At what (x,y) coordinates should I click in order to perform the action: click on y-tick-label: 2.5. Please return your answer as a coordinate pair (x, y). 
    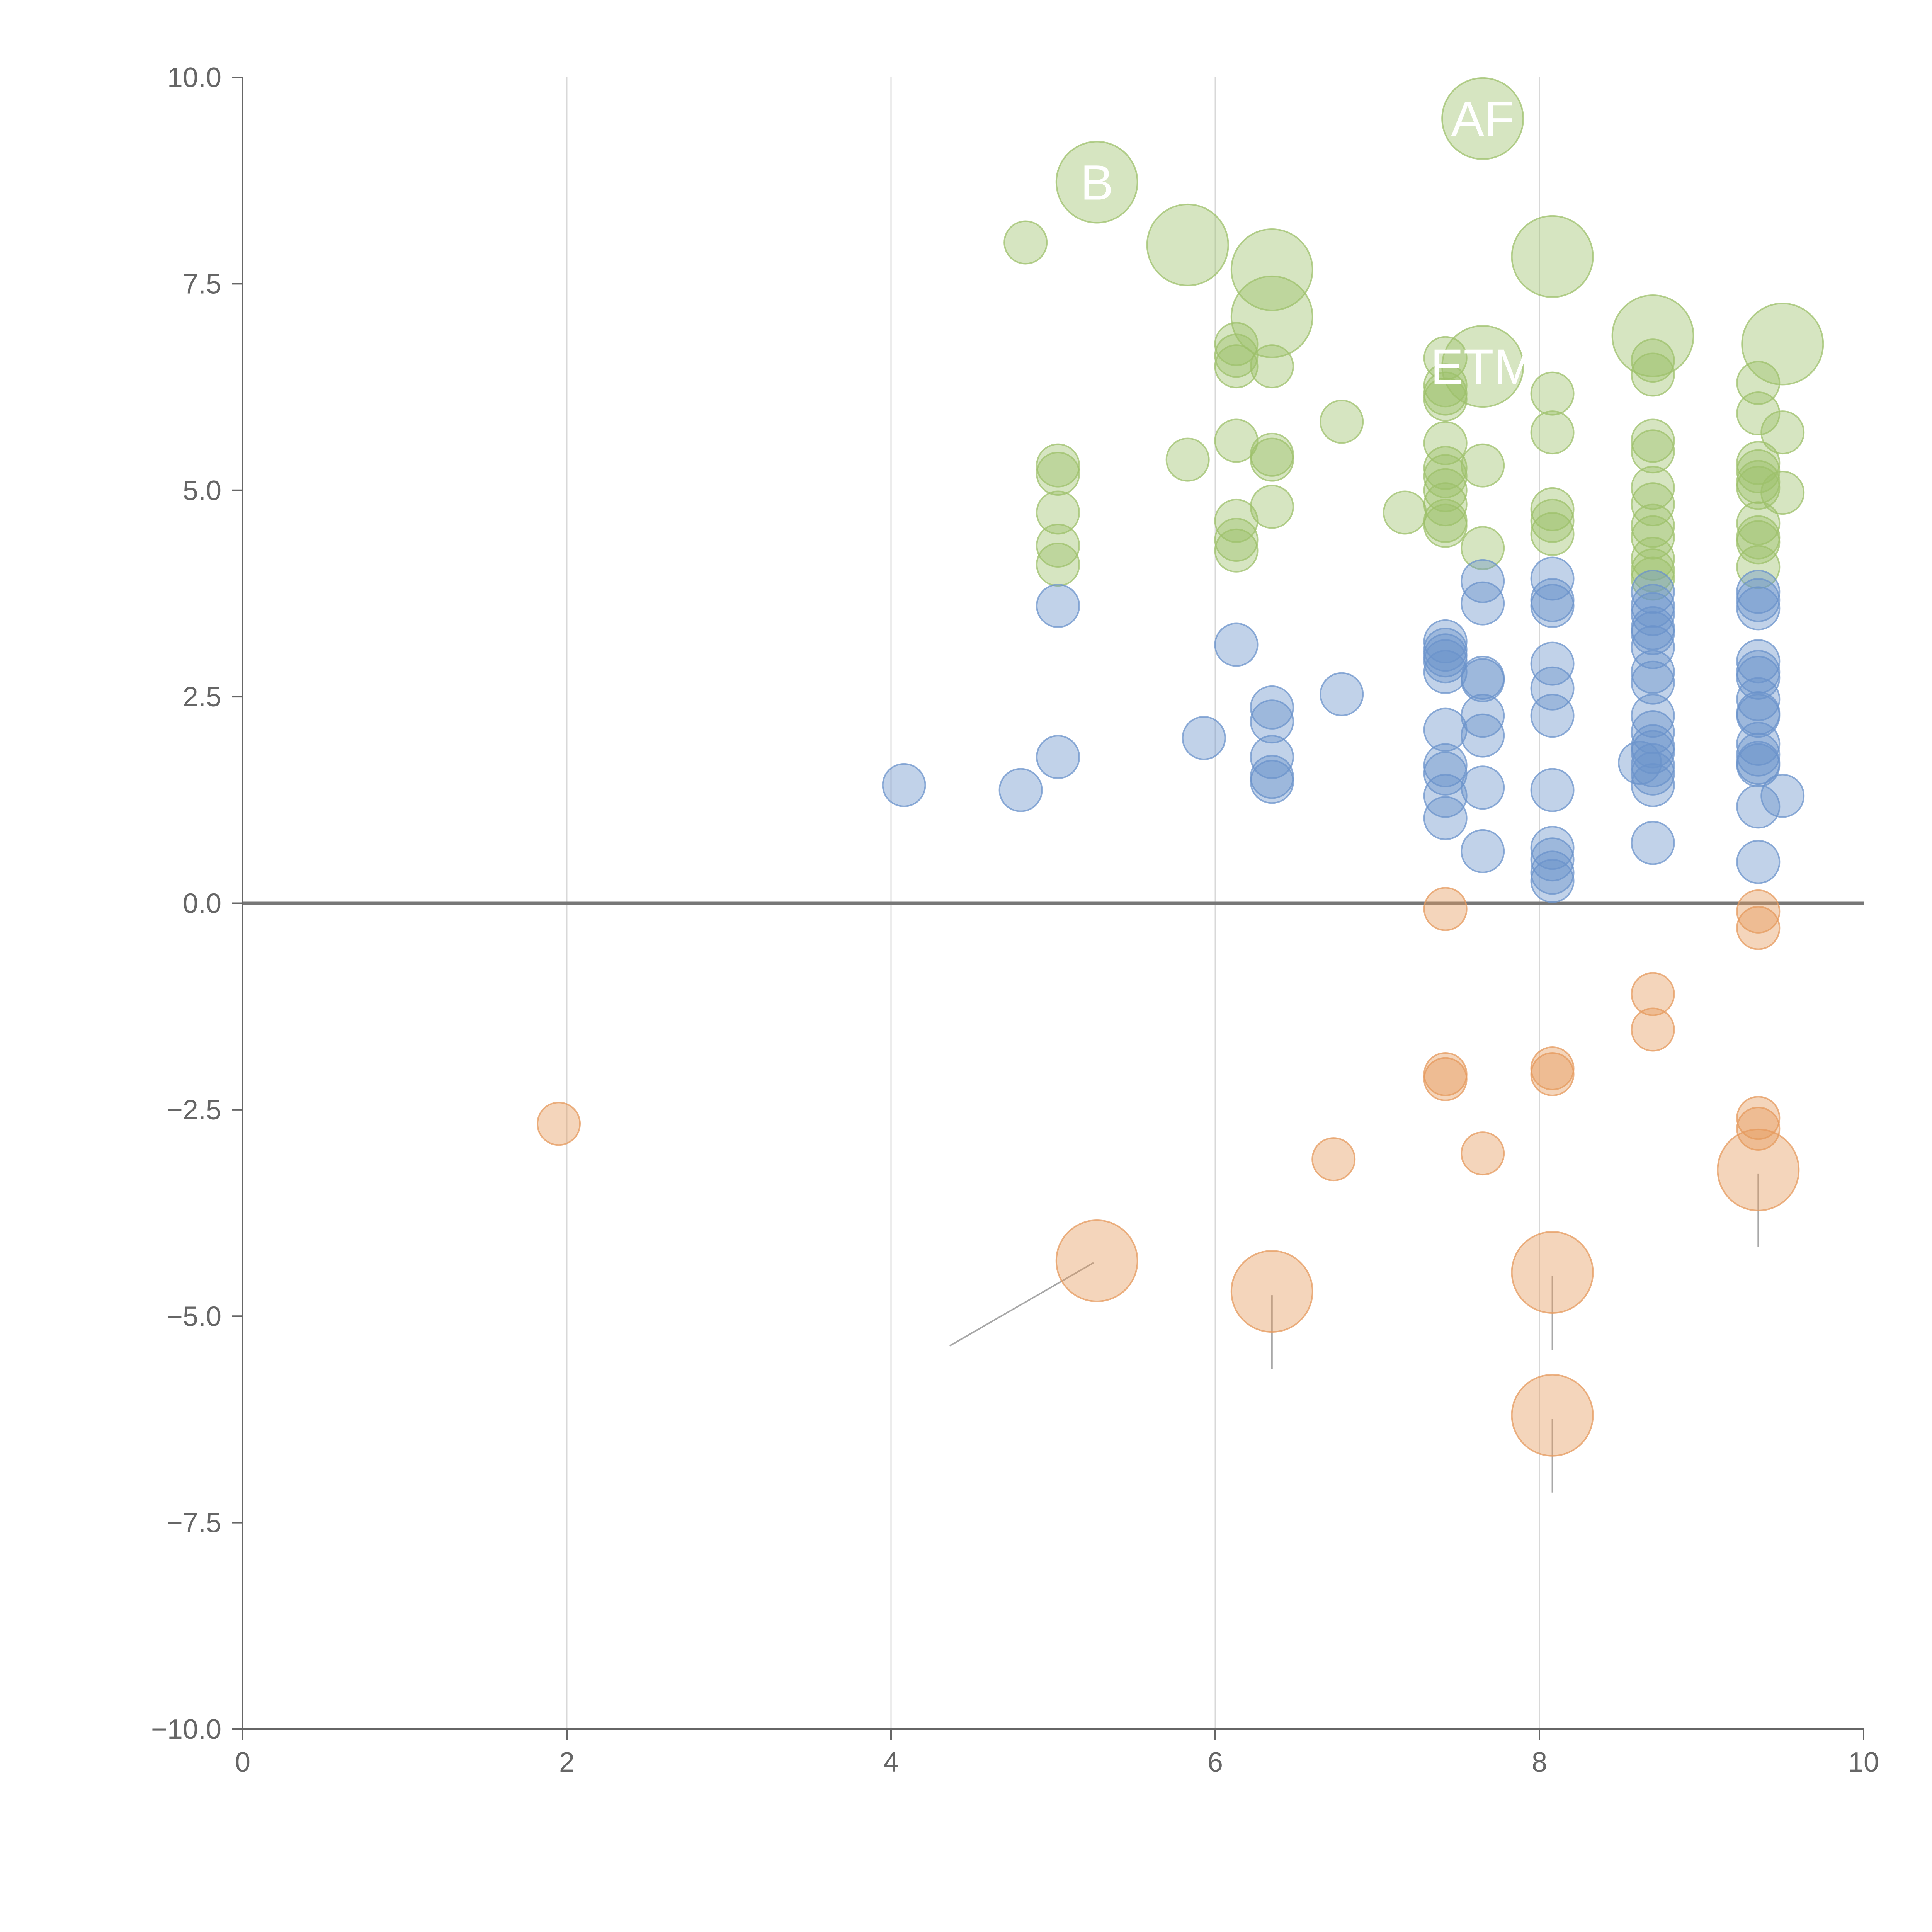
    Looking at the image, I should click on (202, 698).